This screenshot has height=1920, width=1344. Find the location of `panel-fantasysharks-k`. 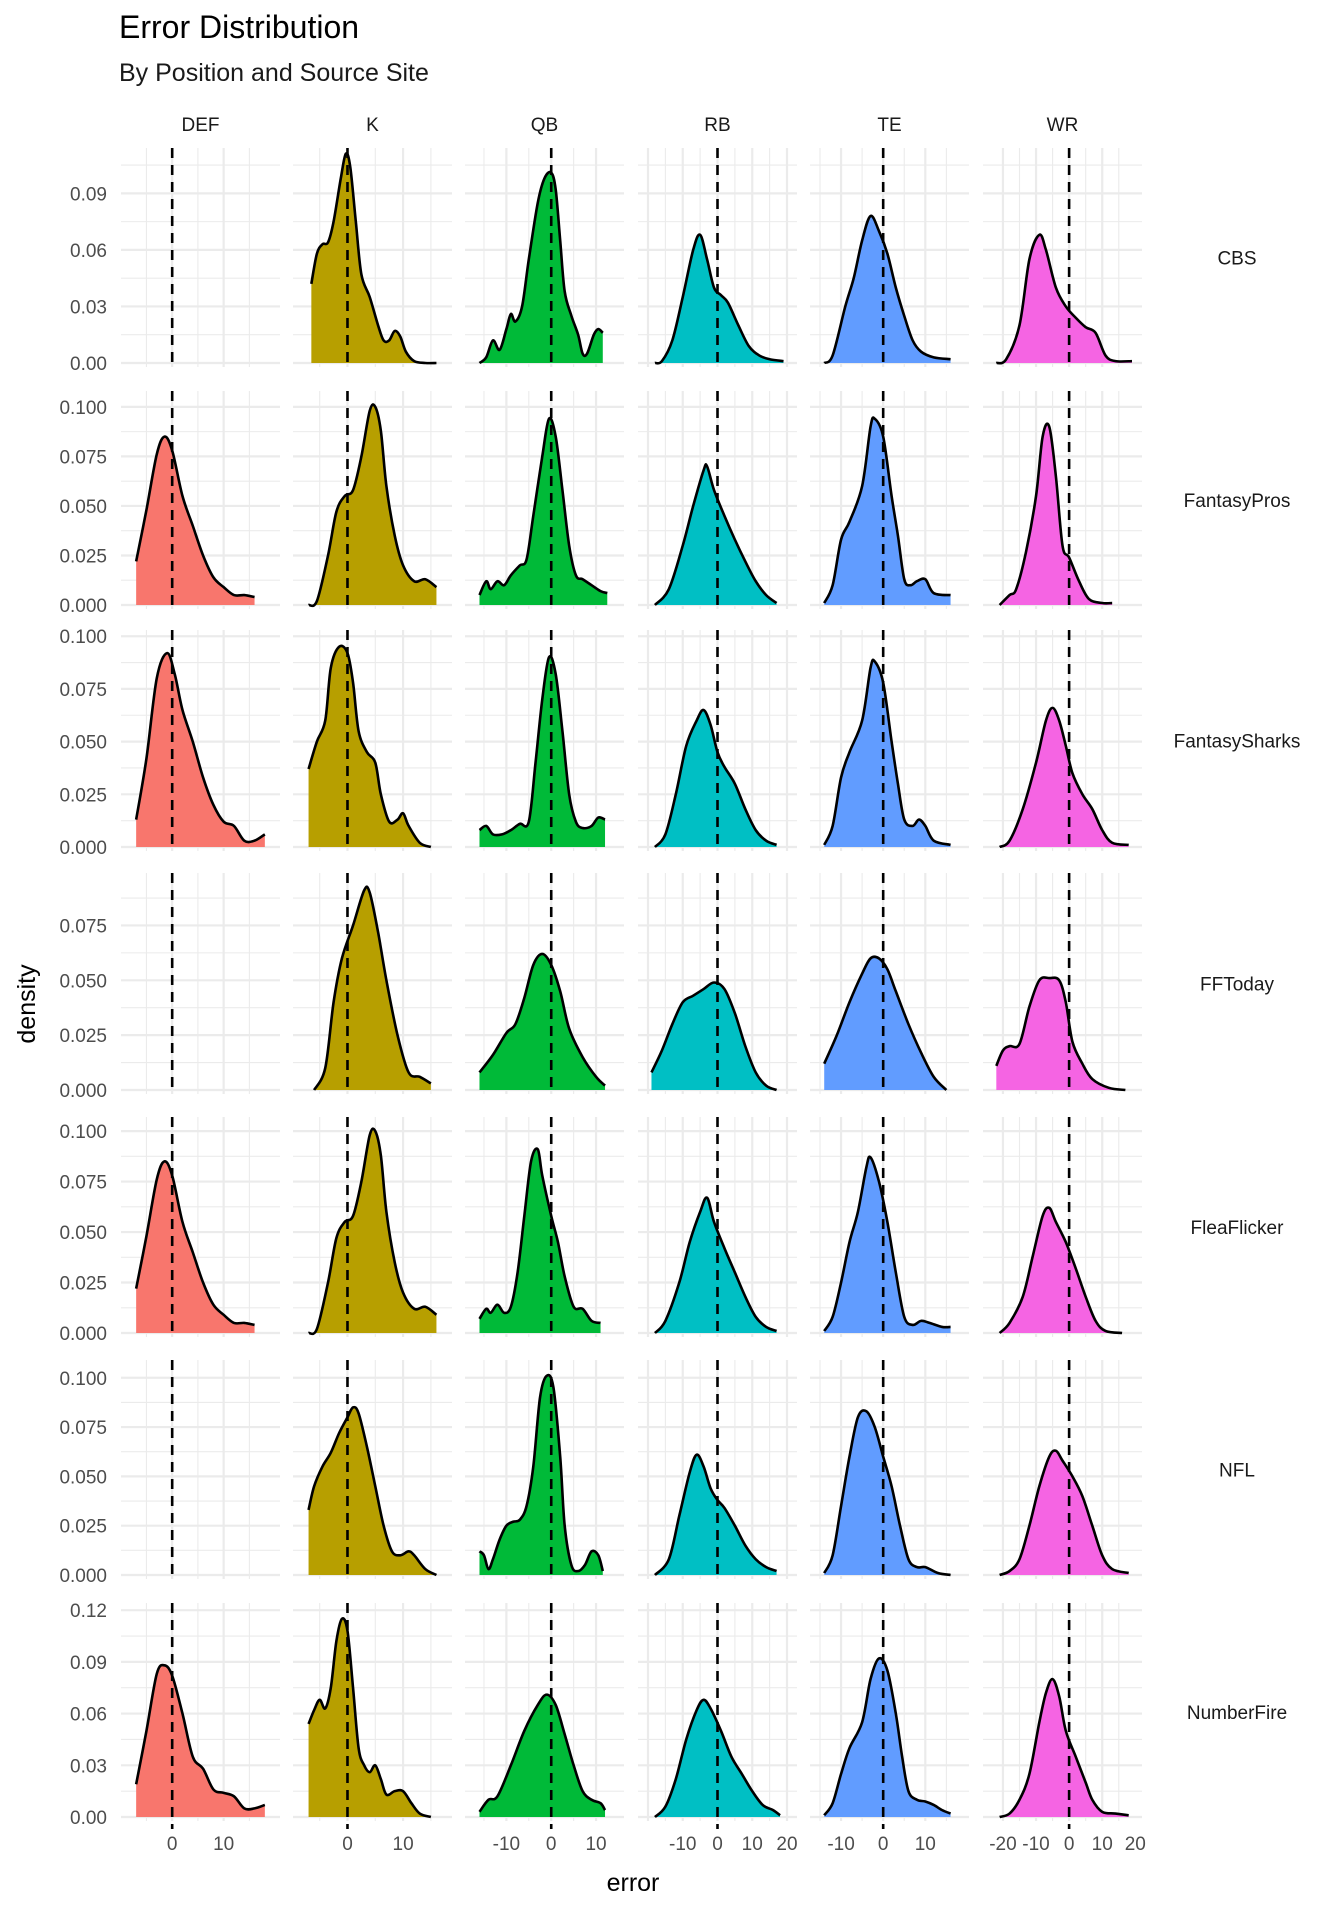

panel-fantasysharks-k is located at coordinates (372, 740).